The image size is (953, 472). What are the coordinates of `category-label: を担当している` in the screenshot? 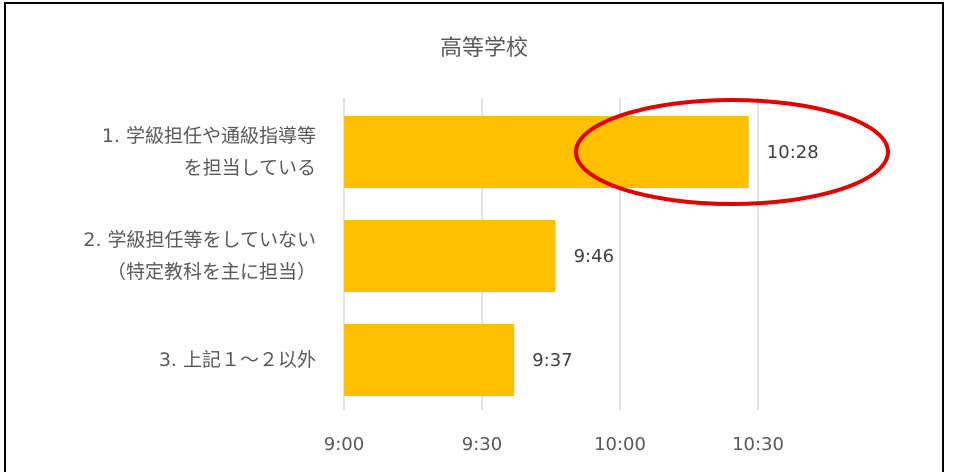 It's located at (250, 168).